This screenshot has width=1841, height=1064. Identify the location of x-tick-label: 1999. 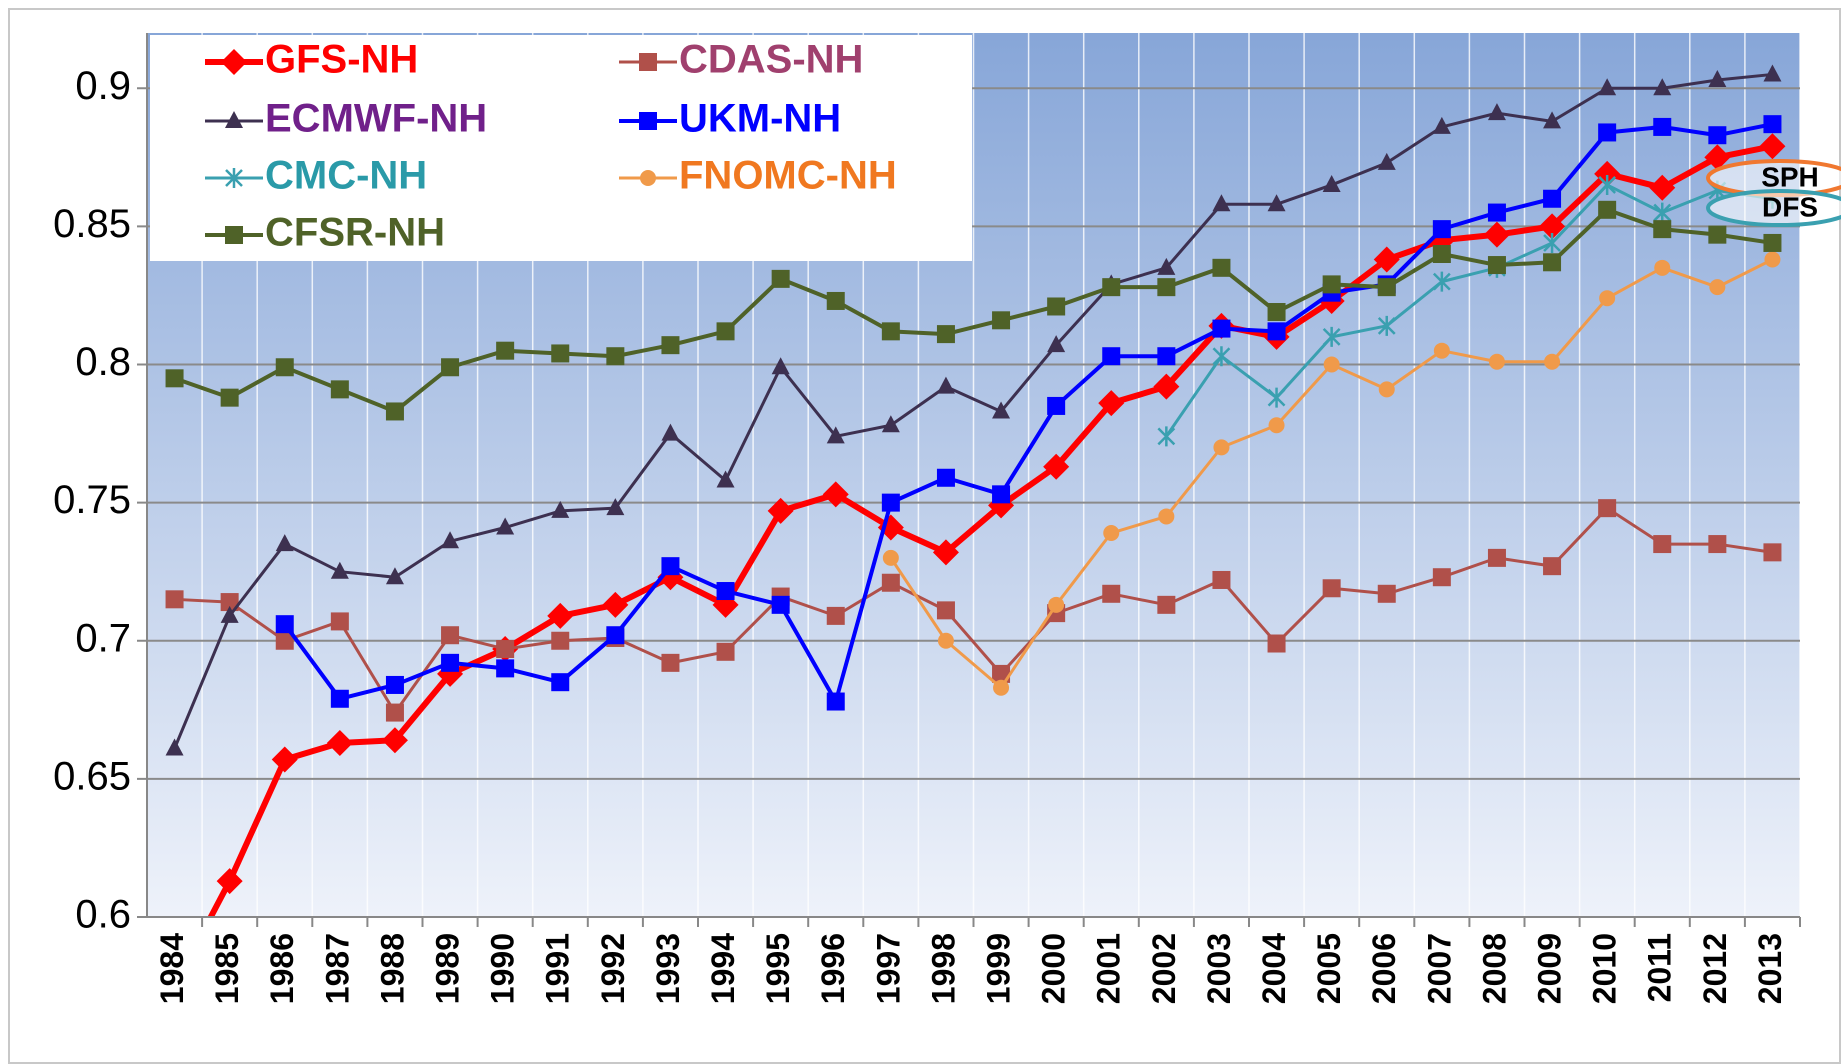
(999, 968).